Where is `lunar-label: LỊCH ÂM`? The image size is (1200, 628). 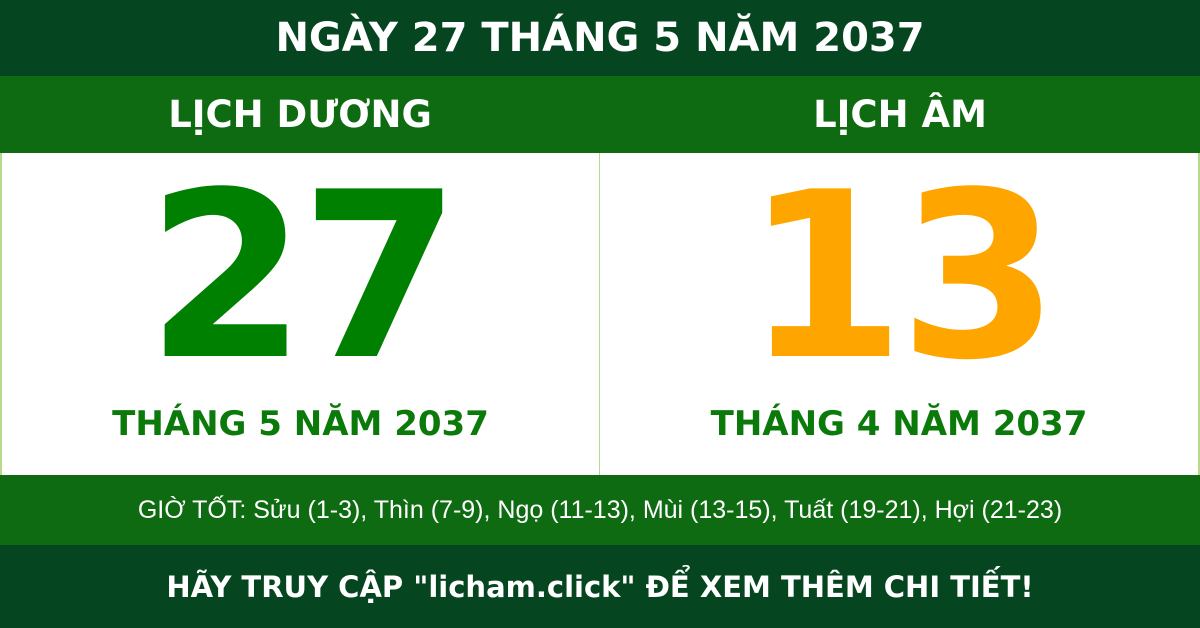
lunar-label: LỊCH ÂM is located at coordinates (900, 114).